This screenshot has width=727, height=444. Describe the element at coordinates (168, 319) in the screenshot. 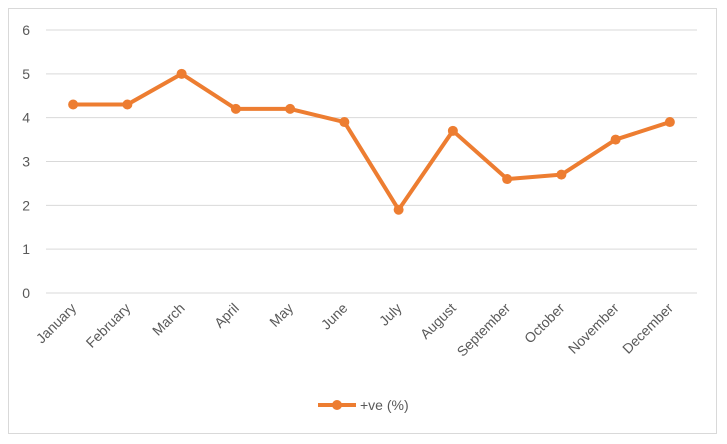

I see `x-tick-label-march: March` at that location.